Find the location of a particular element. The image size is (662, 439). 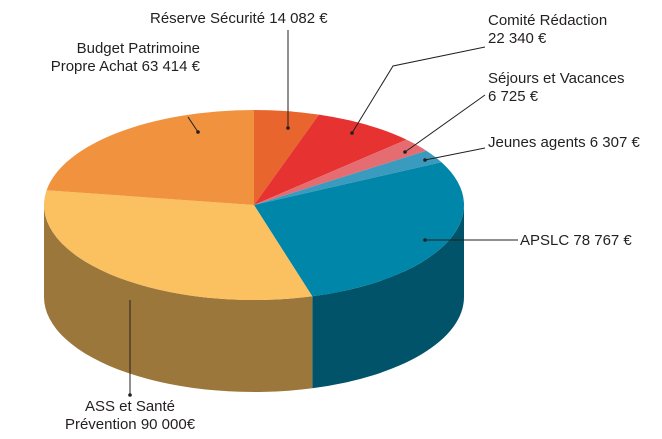

slice-label: Réserve Sécurité 14 082 € is located at coordinates (280, 19).